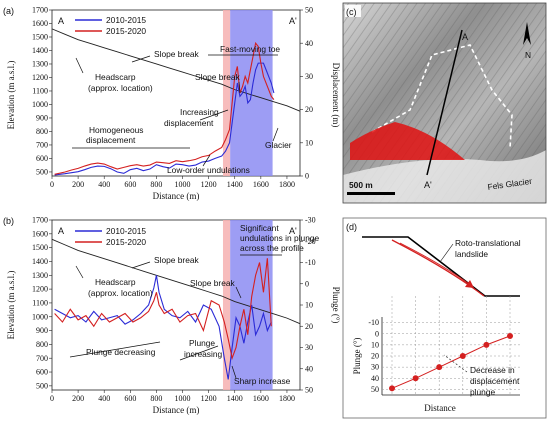 The height and width of the screenshot is (425, 550). Describe the element at coordinates (259, 228) in the screenshot. I see `annot-signif-1: Significant` at that location.